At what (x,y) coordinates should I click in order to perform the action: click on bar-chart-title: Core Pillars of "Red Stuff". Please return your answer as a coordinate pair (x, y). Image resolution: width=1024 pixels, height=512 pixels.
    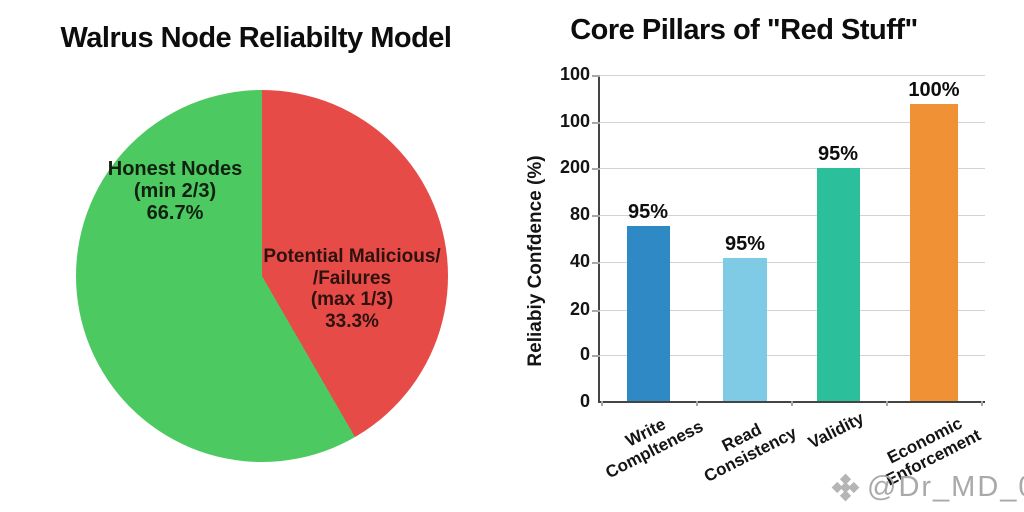
    Looking at the image, I should click on (744, 30).